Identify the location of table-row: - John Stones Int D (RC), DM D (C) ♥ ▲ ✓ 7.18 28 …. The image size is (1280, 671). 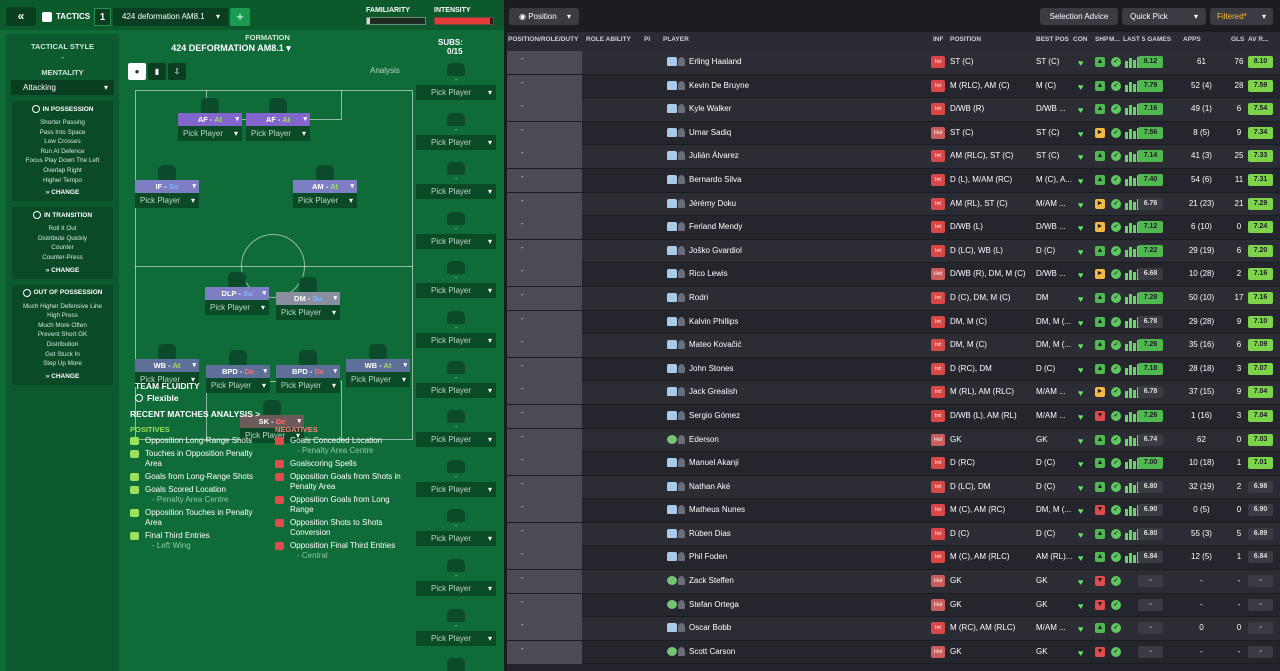
(893, 369).